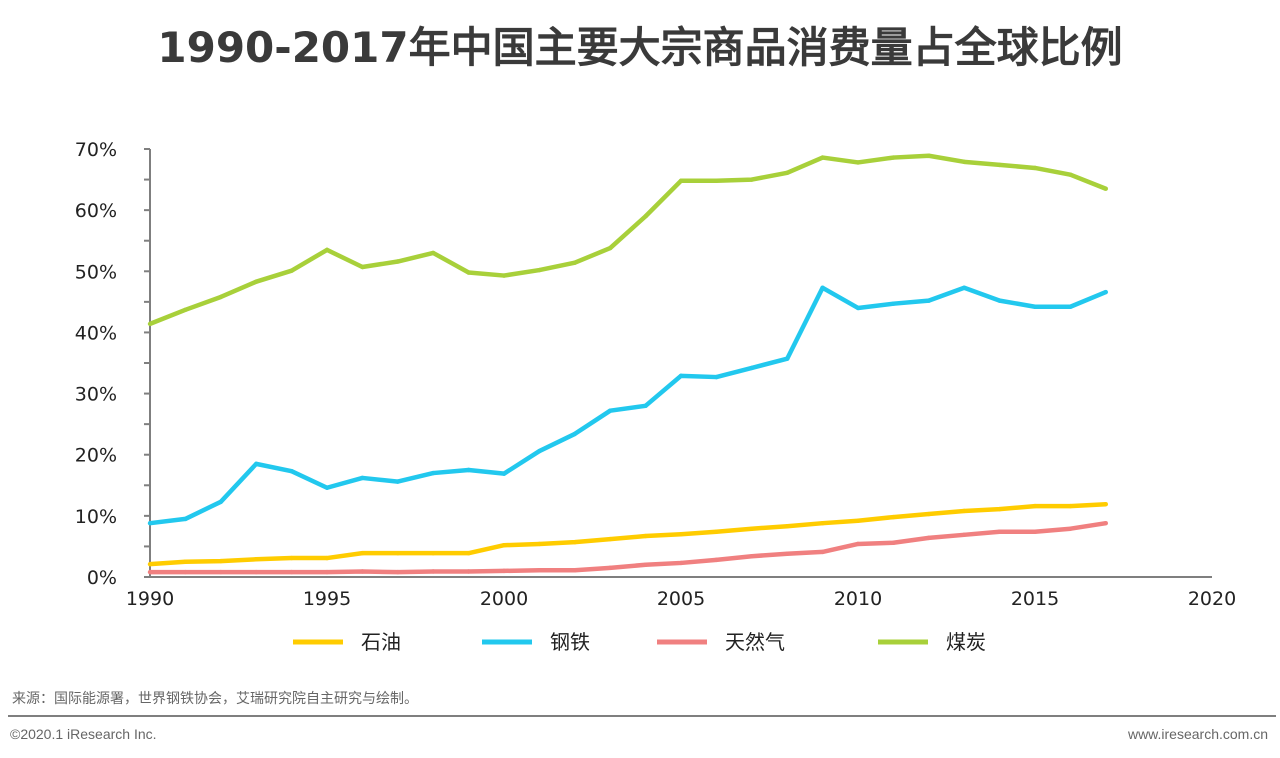 The image size is (1280, 758). Describe the element at coordinates (96, 456) in the screenshot. I see `y-tick-label: 20%` at that location.